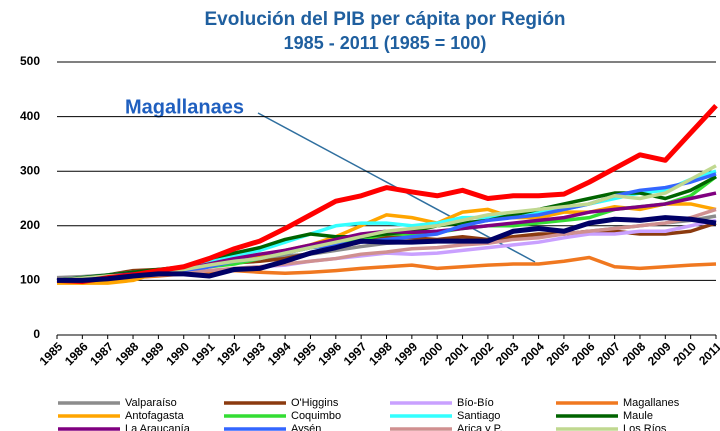 The height and width of the screenshot is (431, 720). I want to click on legend-label: Coquimbo, so click(316, 416).